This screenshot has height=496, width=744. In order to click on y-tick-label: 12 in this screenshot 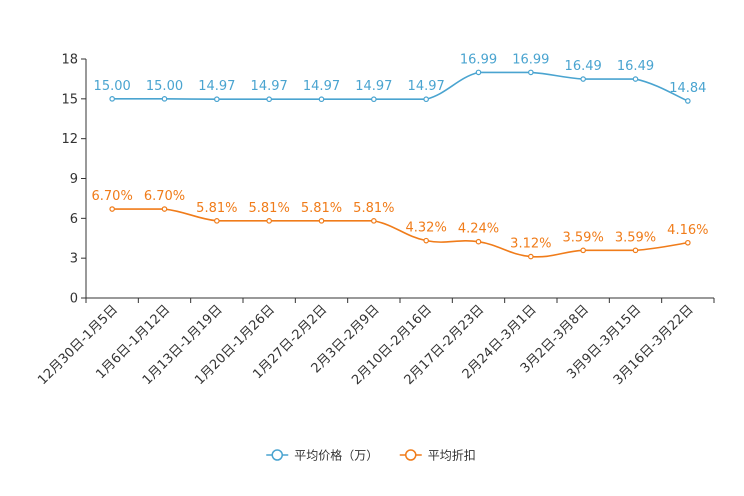, I will do `click(69, 139)`.